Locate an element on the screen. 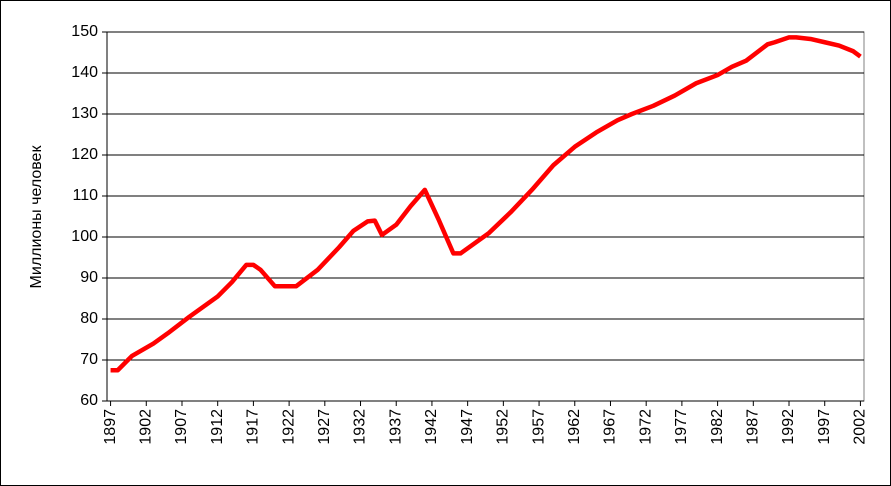 The width and height of the screenshot is (891, 486). y-tick-label: 150 is located at coordinates (84, 31).